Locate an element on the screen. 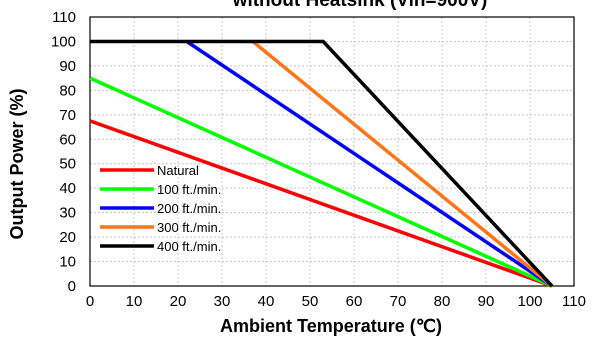  x-tick-label: 40 is located at coordinates (266, 301).